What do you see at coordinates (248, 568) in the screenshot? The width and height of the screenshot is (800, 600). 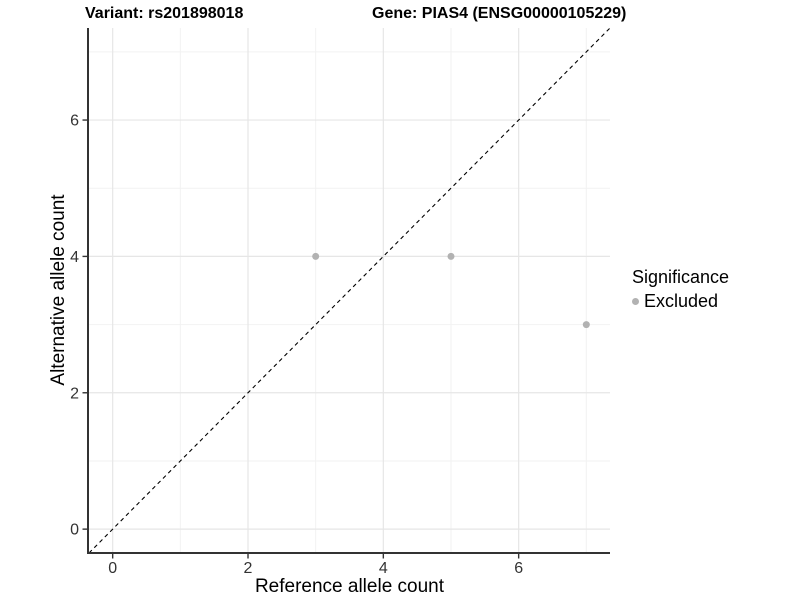 I see `x-tick-label: 2` at bounding box center [248, 568].